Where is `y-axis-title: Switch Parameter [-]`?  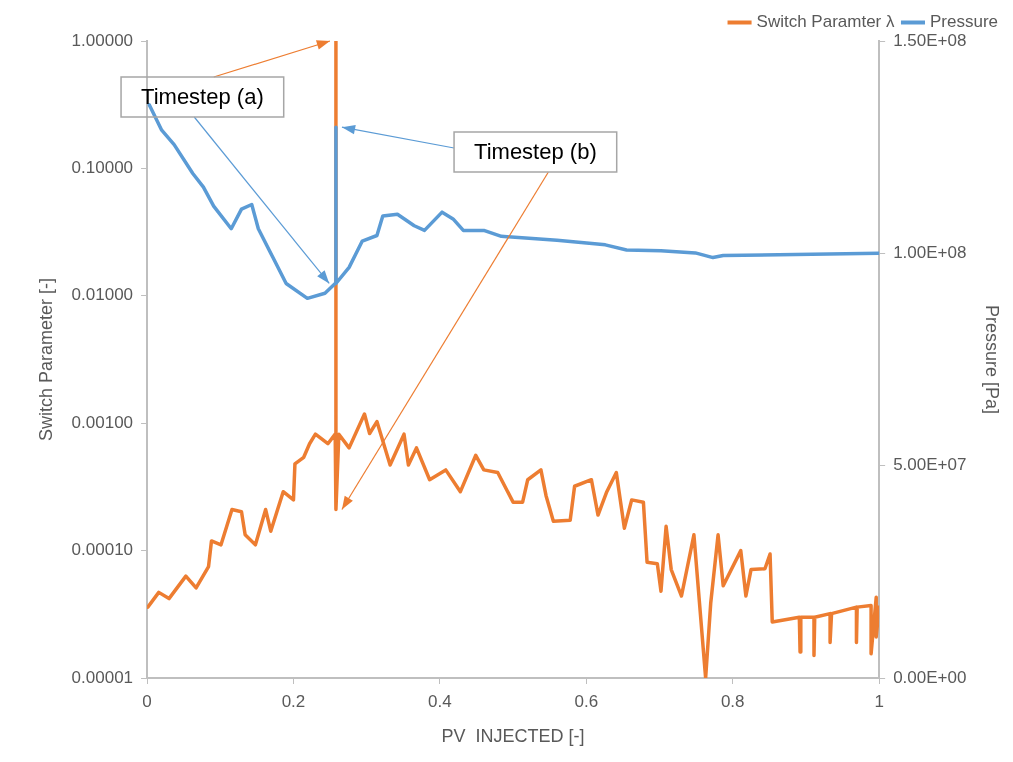
y-axis-title: Switch Parameter [-] is located at coordinates (45, 359).